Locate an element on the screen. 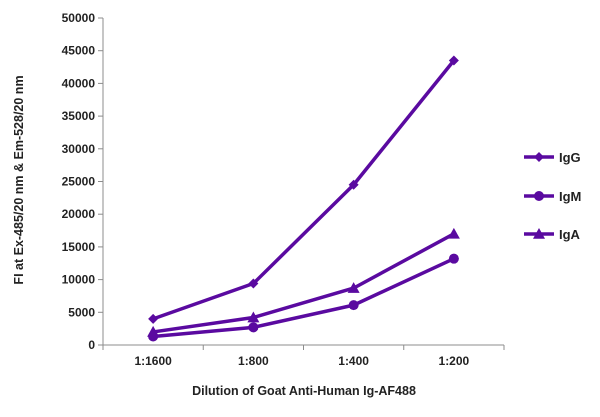 This screenshot has width=600, height=417. y-tick-label: 5000 is located at coordinates (81, 312).